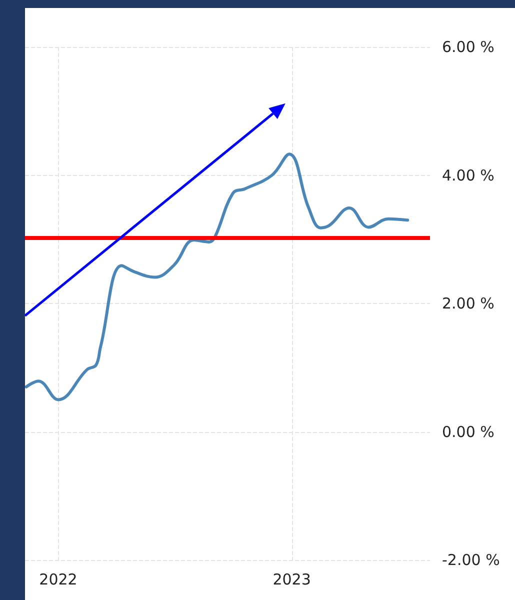 Image resolution: width=515 pixels, height=600 pixels. I want to click on y-tick-label: 2.00 %, so click(468, 303).